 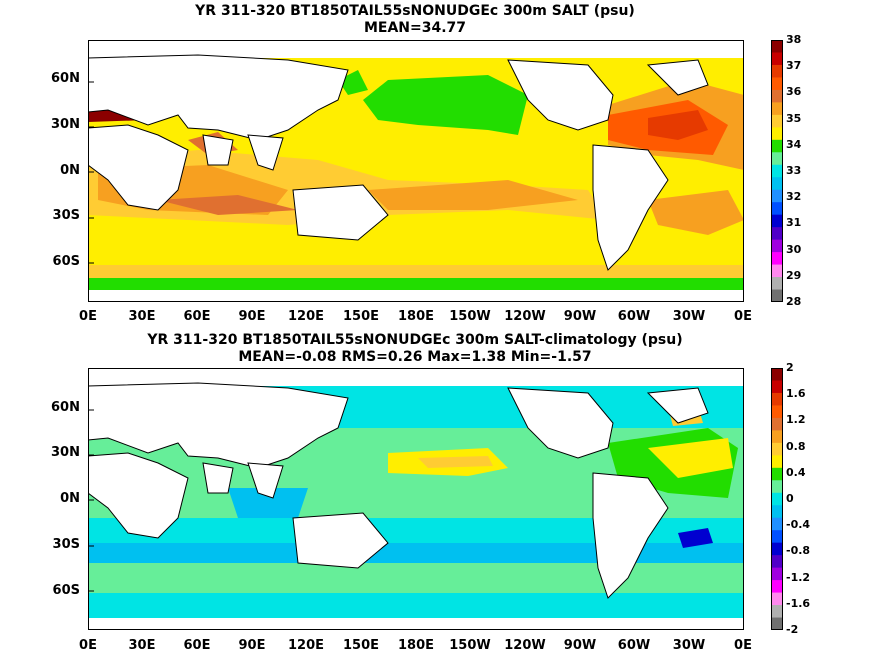 What do you see at coordinates (197, 645) in the screenshot?
I see `lon-label-60e: 60E` at bounding box center [197, 645].